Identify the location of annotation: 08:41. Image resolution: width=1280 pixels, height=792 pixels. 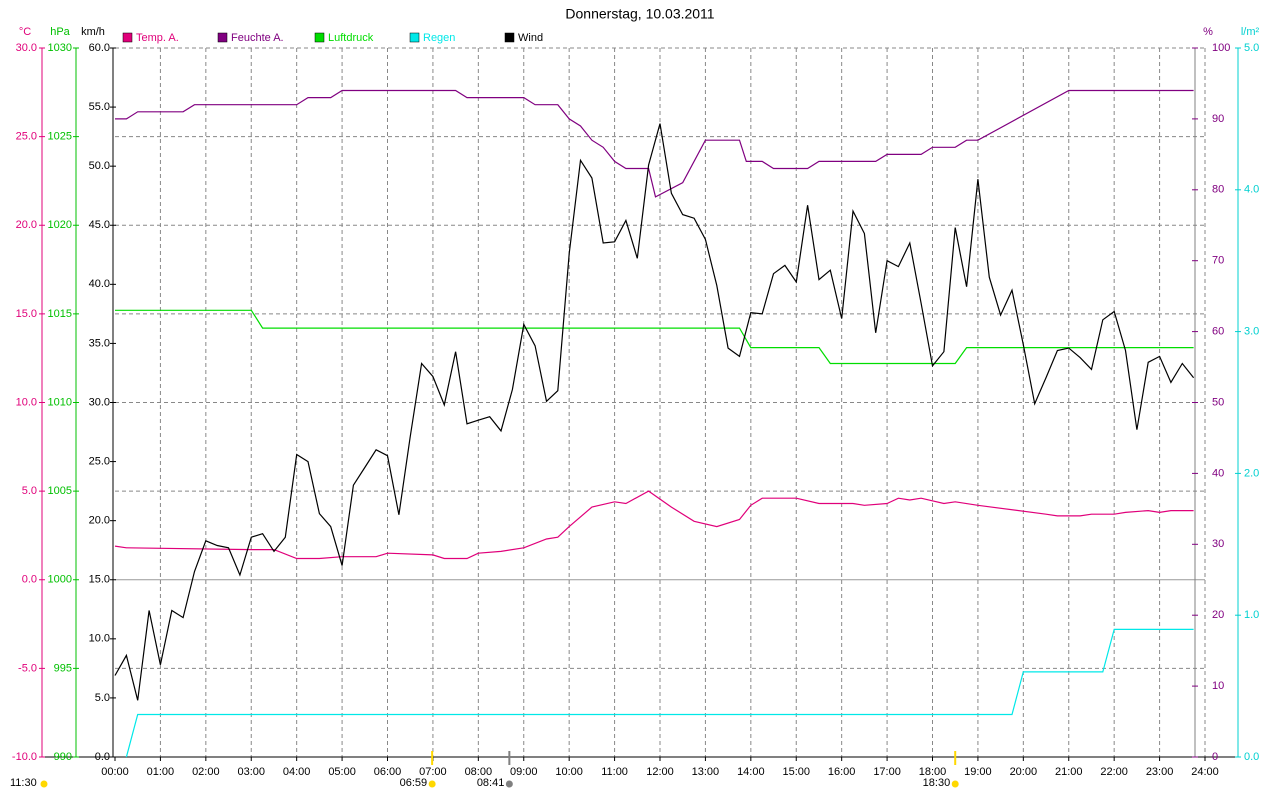
(491, 783).